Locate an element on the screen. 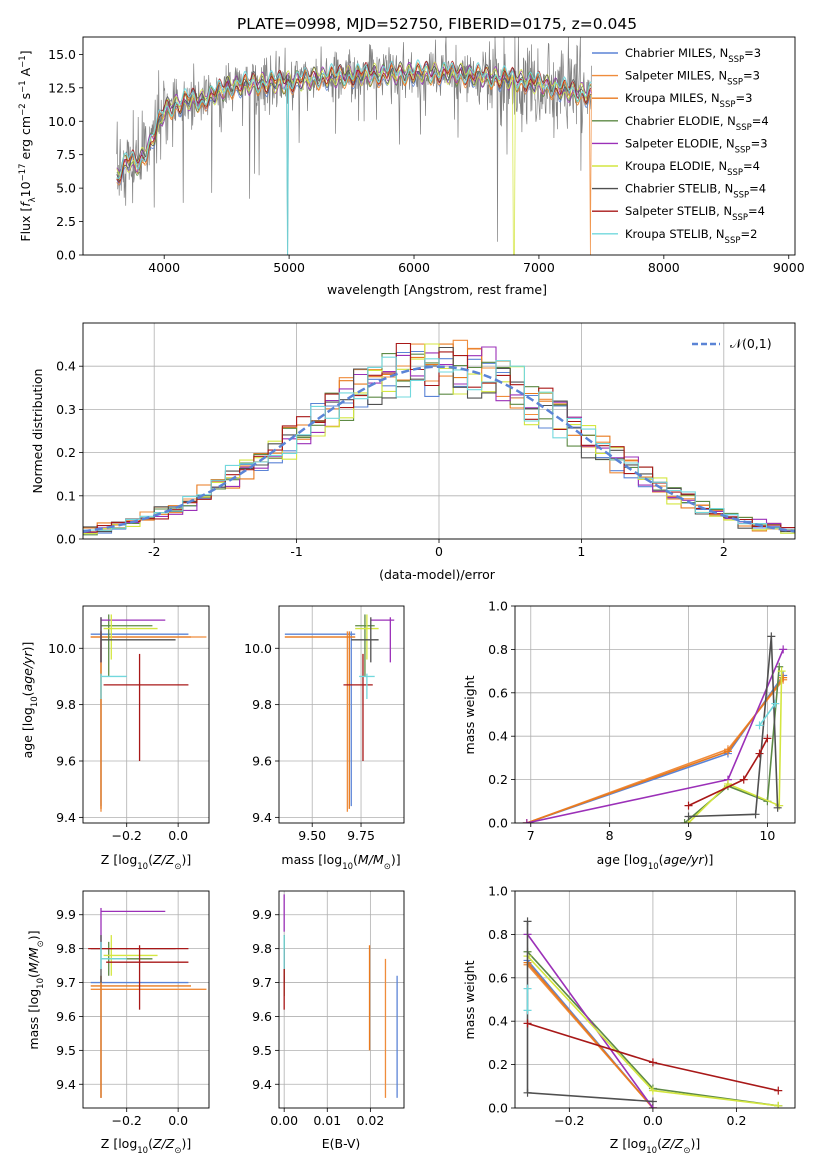  weight-line-salpeter-miles is located at coordinates (655, 751).